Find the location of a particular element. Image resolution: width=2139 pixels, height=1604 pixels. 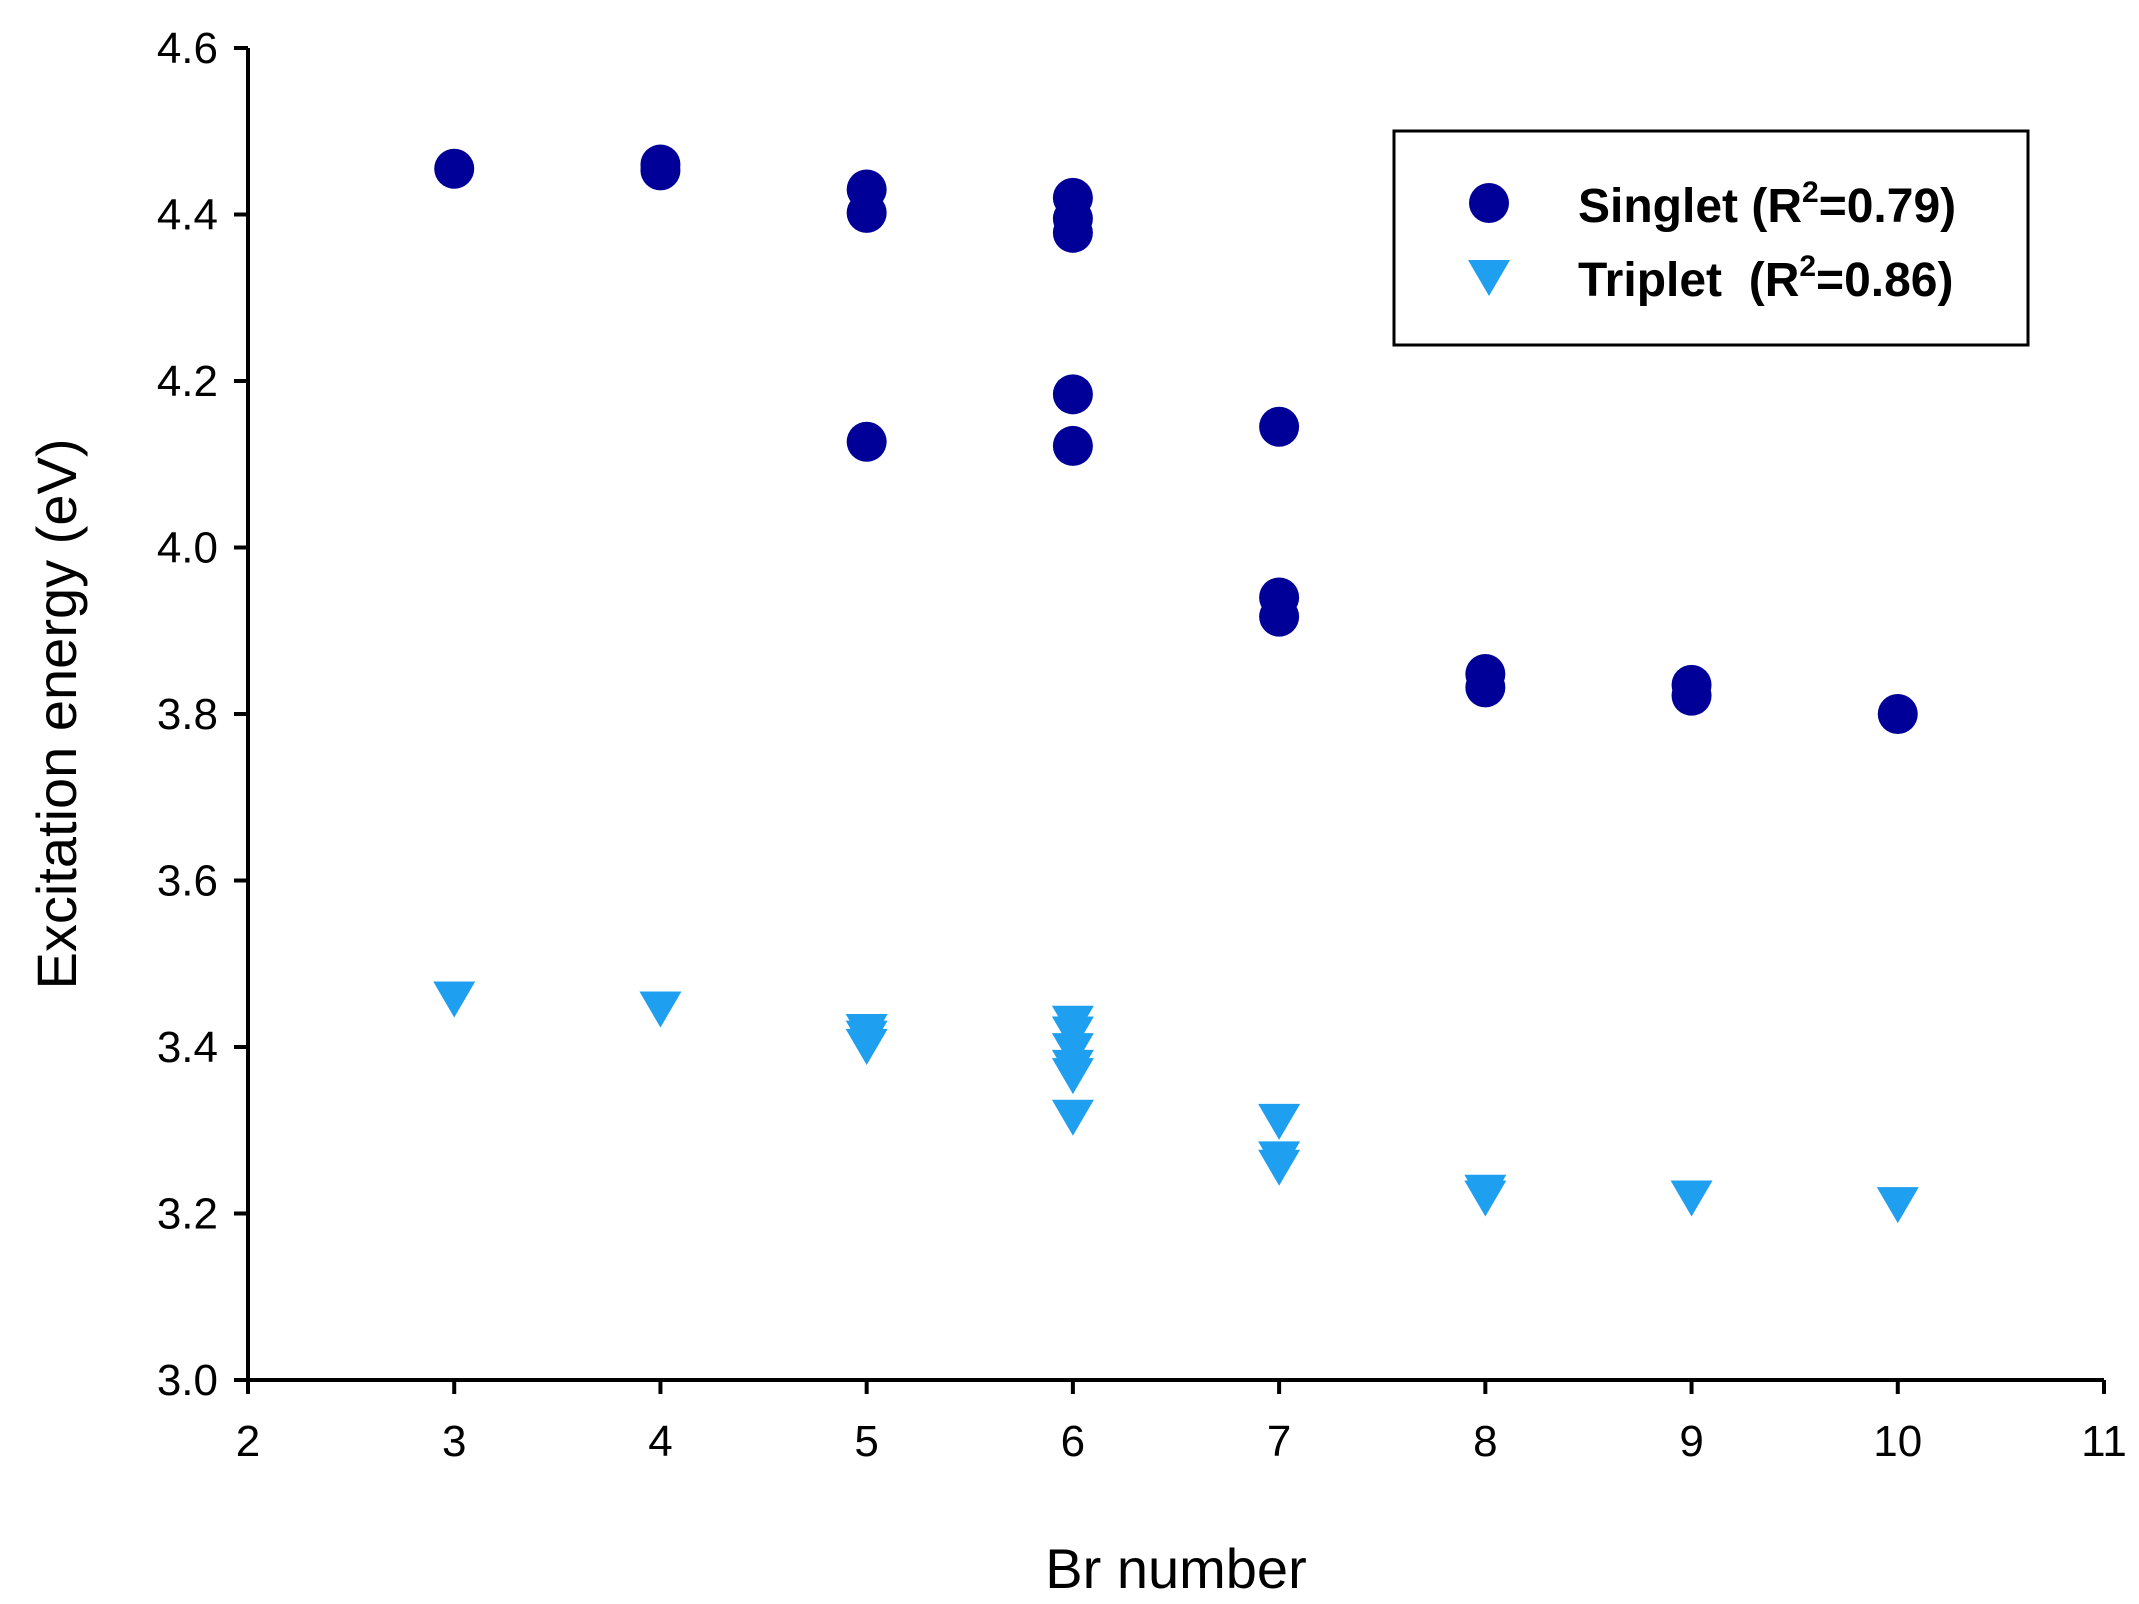

y-tick-label: 3.0 is located at coordinates (187, 1380).